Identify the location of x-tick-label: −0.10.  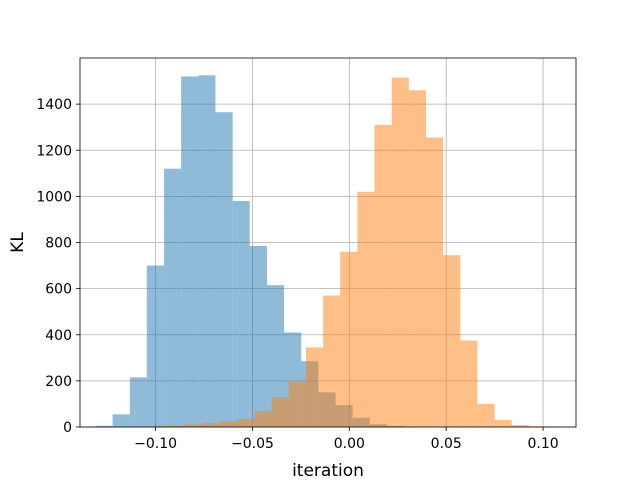
(155, 444).